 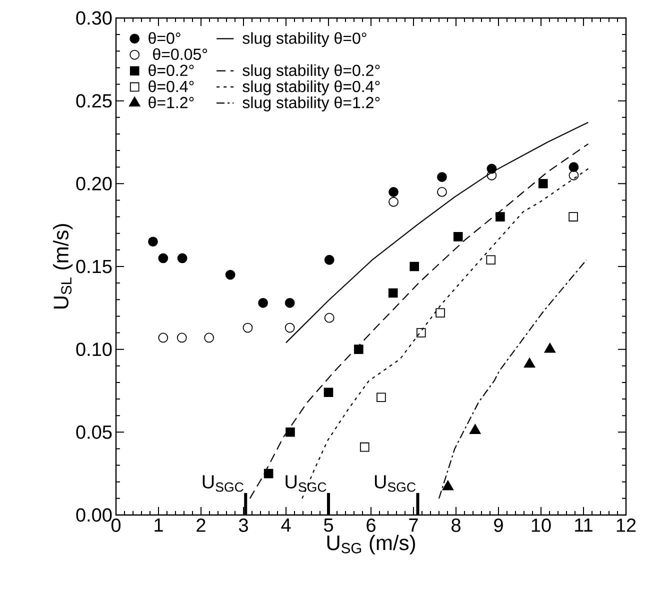 I want to click on legend-label: θ=0.4°, so click(x=171, y=86).